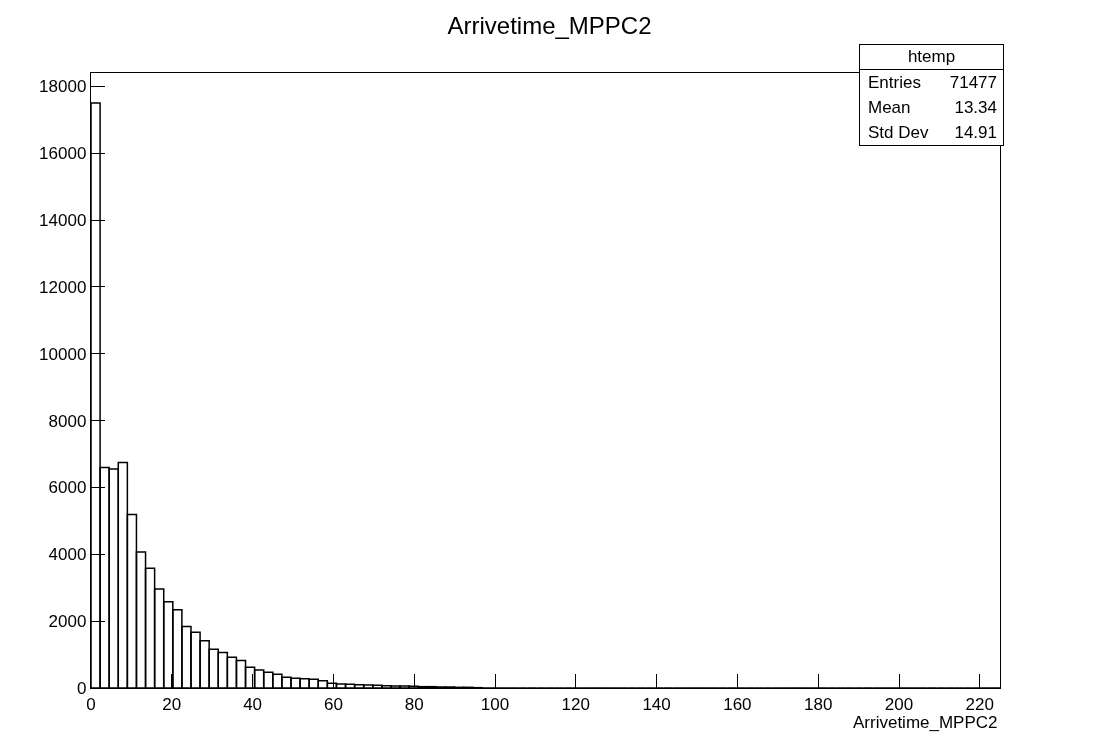  I want to click on y-tick-label: 18000, so click(63, 87).